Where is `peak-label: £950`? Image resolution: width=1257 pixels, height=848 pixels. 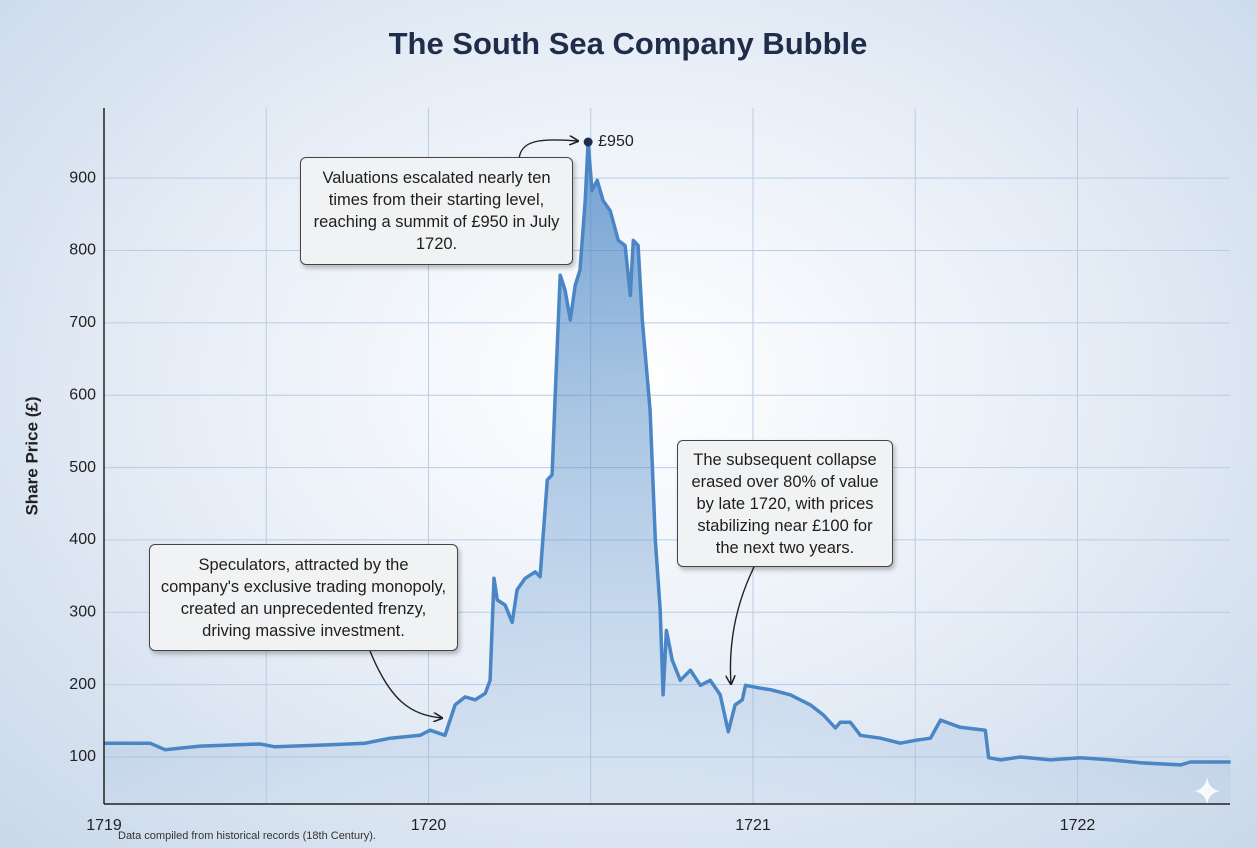
peak-label: £950 is located at coordinates (616, 141).